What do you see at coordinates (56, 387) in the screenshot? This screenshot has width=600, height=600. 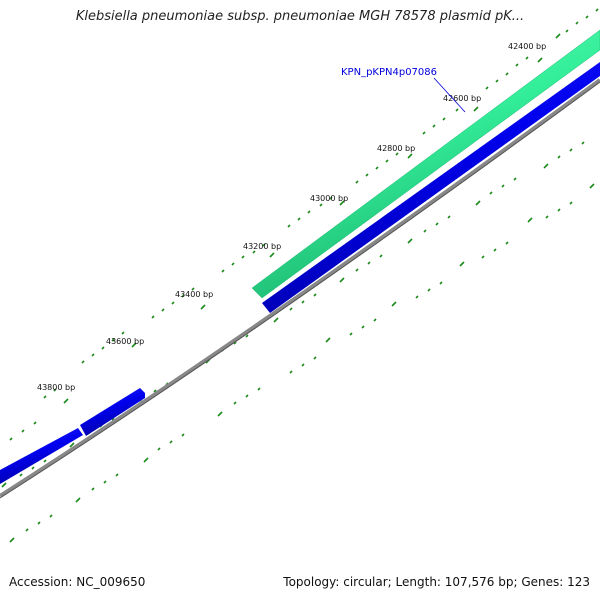 I see `tick-label: 43800 bp` at bounding box center [56, 387].